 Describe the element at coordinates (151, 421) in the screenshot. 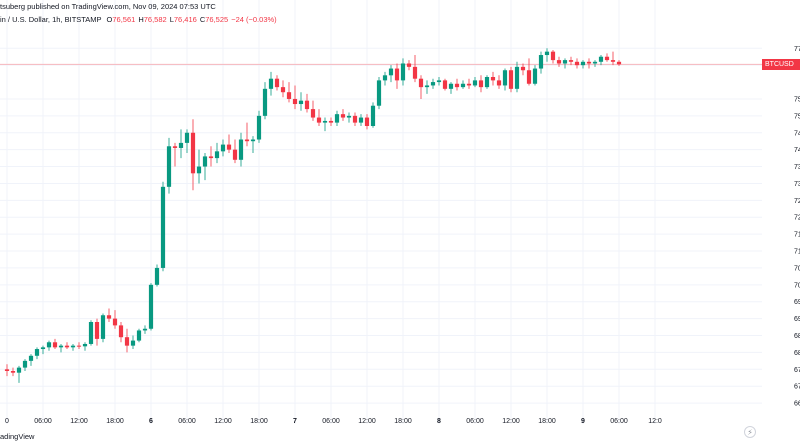

I see `x-tick-label: 6` at that location.